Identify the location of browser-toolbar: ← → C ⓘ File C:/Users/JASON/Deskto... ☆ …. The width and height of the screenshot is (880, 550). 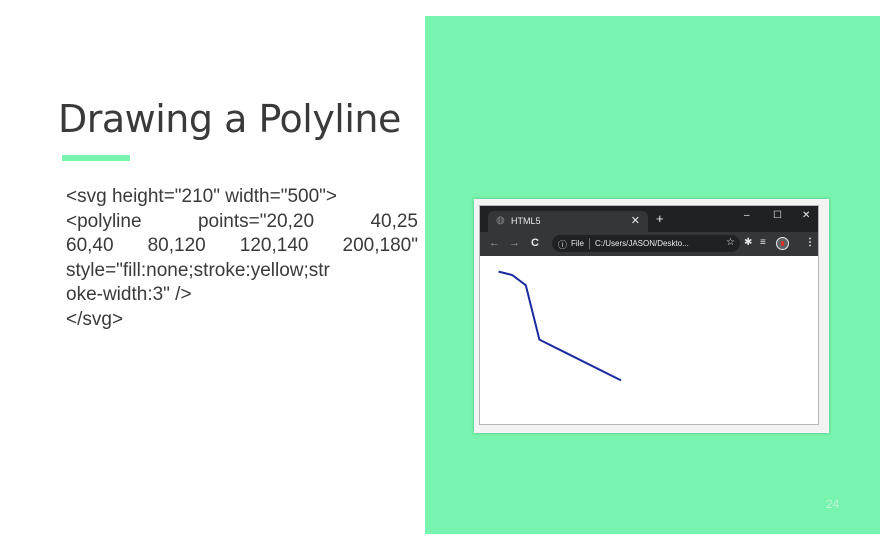
(649, 244).